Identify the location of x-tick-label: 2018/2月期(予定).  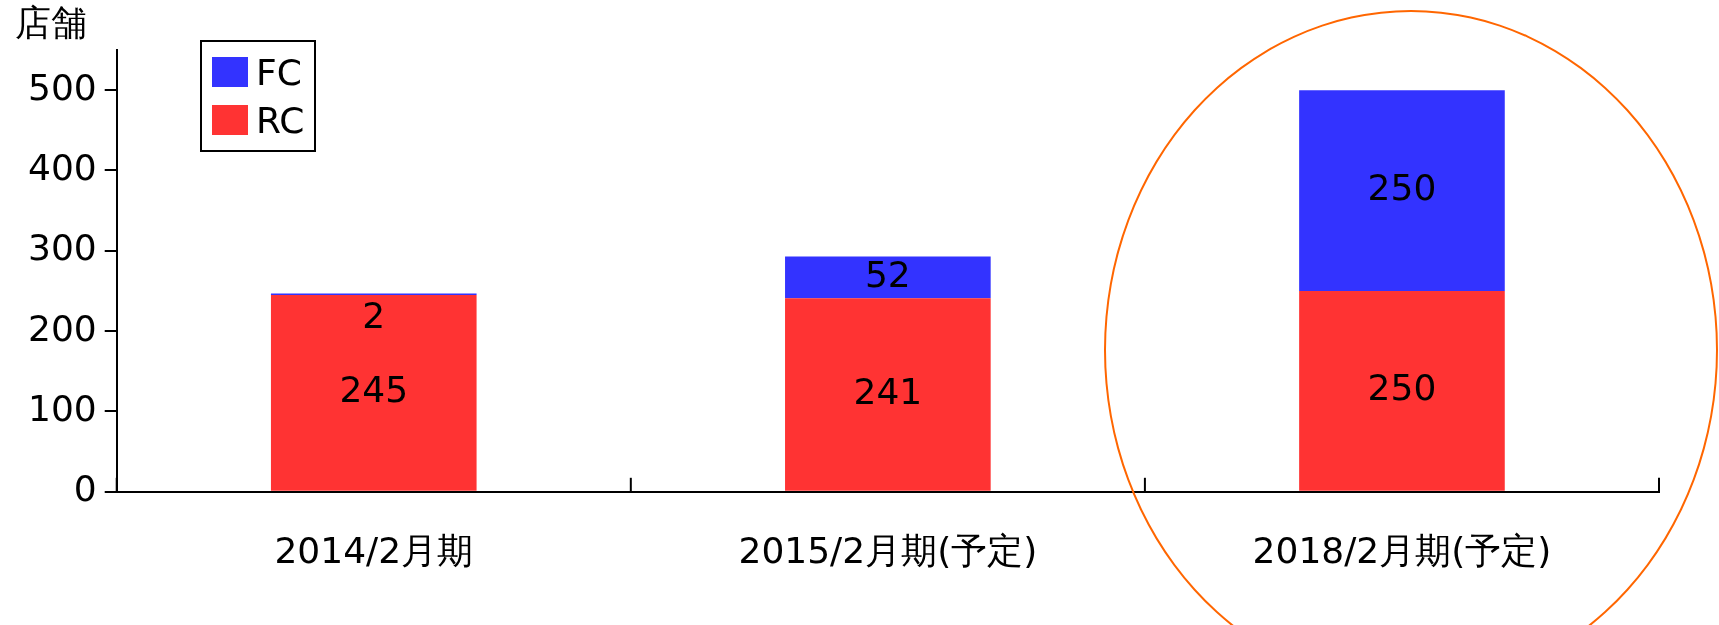
(1402, 550).